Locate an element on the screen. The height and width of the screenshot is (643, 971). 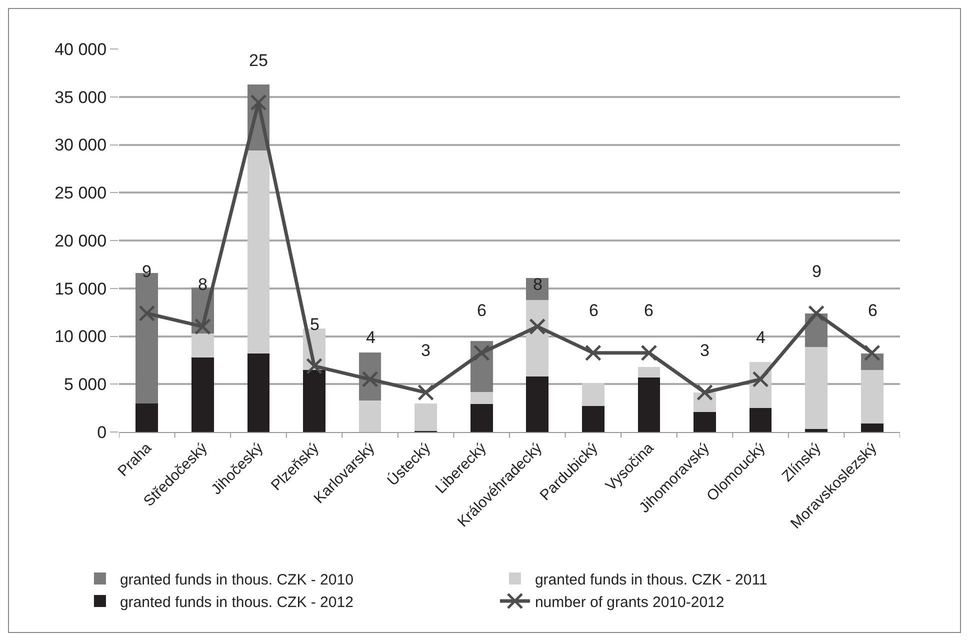
y-tick-label: 20 000 is located at coordinates (80, 240).